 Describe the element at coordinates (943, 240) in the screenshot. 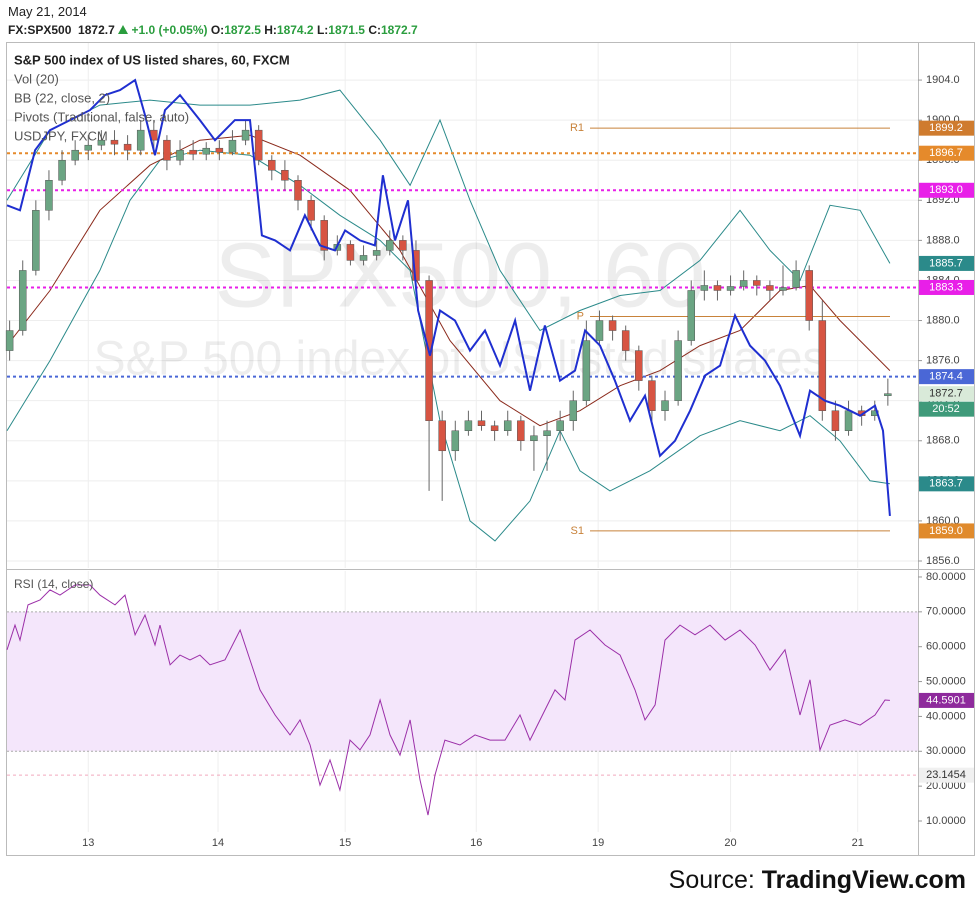

I see `y-tick-label: 1888.0` at that location.